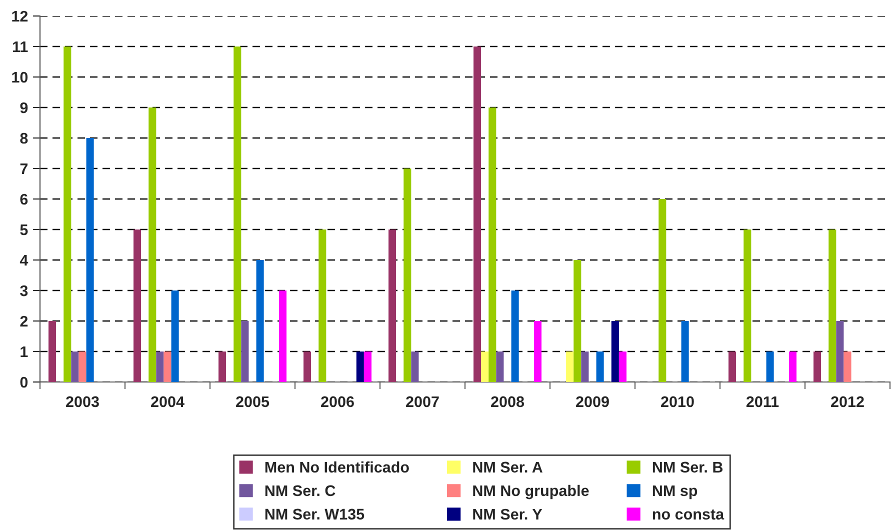  What do you see at coordinates (762, 402) in the screenshot?
I see `x-tick-label: 2011` at bounding box center [762, 402].